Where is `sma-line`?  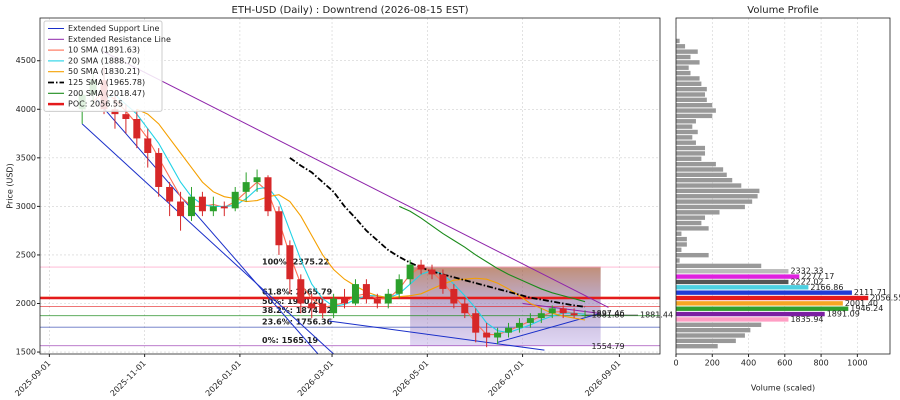 sma-line is located at coordinates (437, 232).